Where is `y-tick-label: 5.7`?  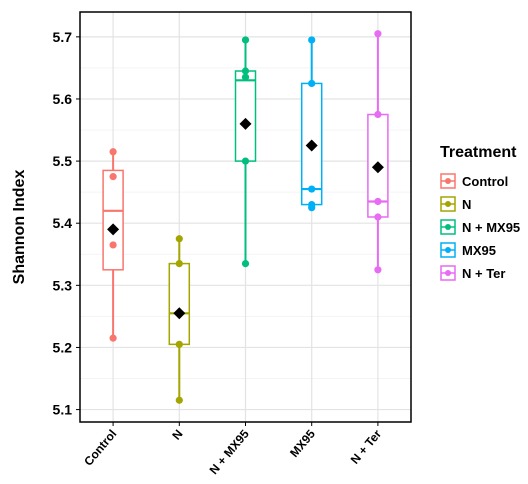 y-tick-label: 5.7 is located at coordinates (63, 37).